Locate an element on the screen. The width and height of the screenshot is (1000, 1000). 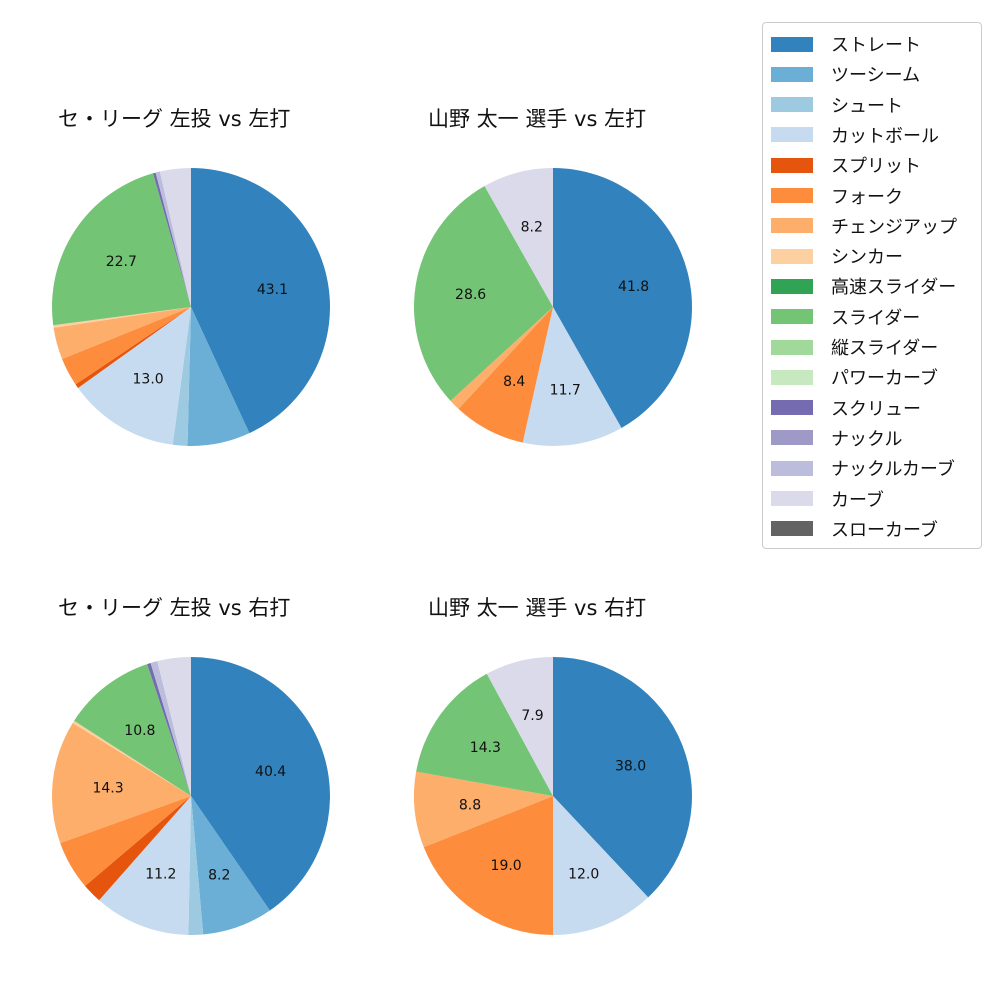
legend-label: スライダー is located at coordinates (876, 318).